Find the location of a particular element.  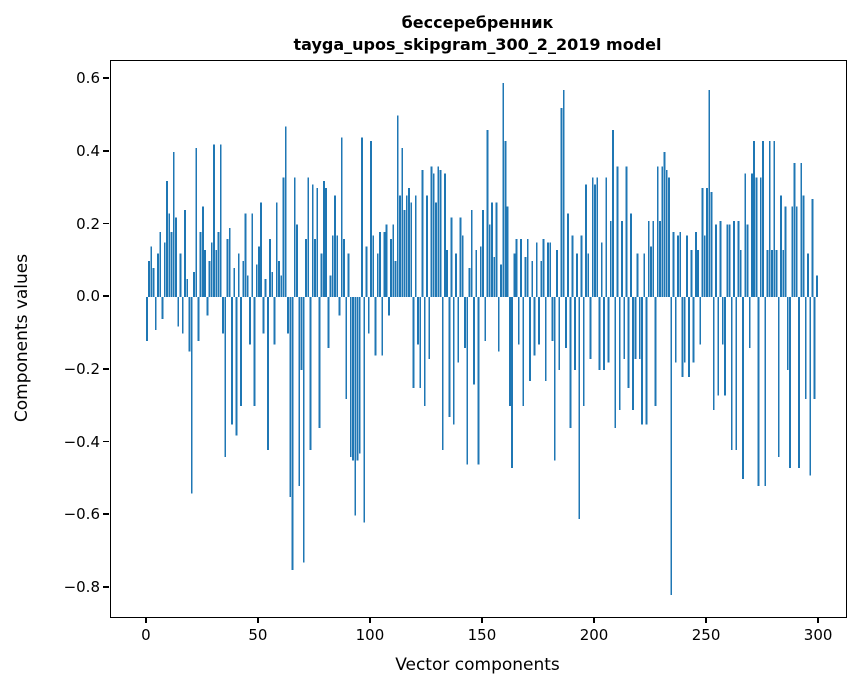

x-tick-label: 250 is located at coordinates (706, 635).